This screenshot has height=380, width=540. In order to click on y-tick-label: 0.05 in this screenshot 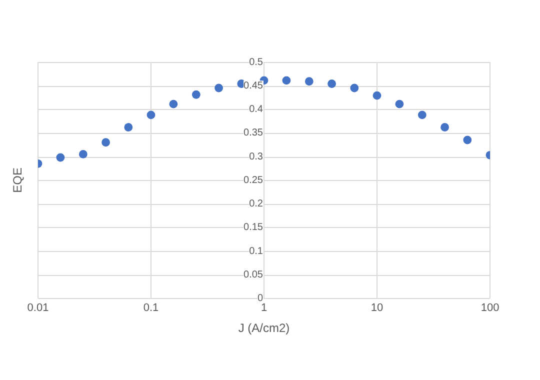, I will do `click(254, 275)`.